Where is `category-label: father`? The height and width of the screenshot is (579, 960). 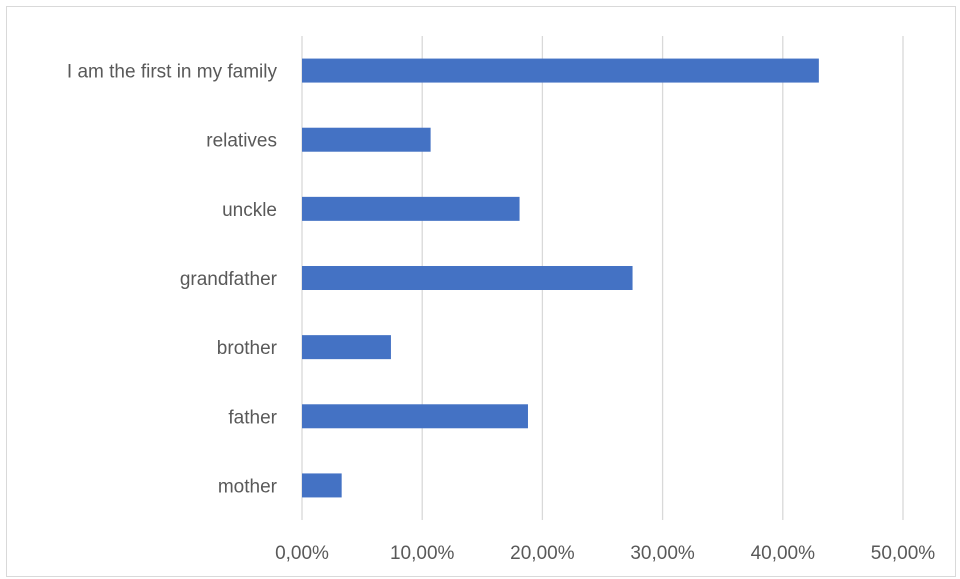
category-label: father is located at coordinates (252, 417).